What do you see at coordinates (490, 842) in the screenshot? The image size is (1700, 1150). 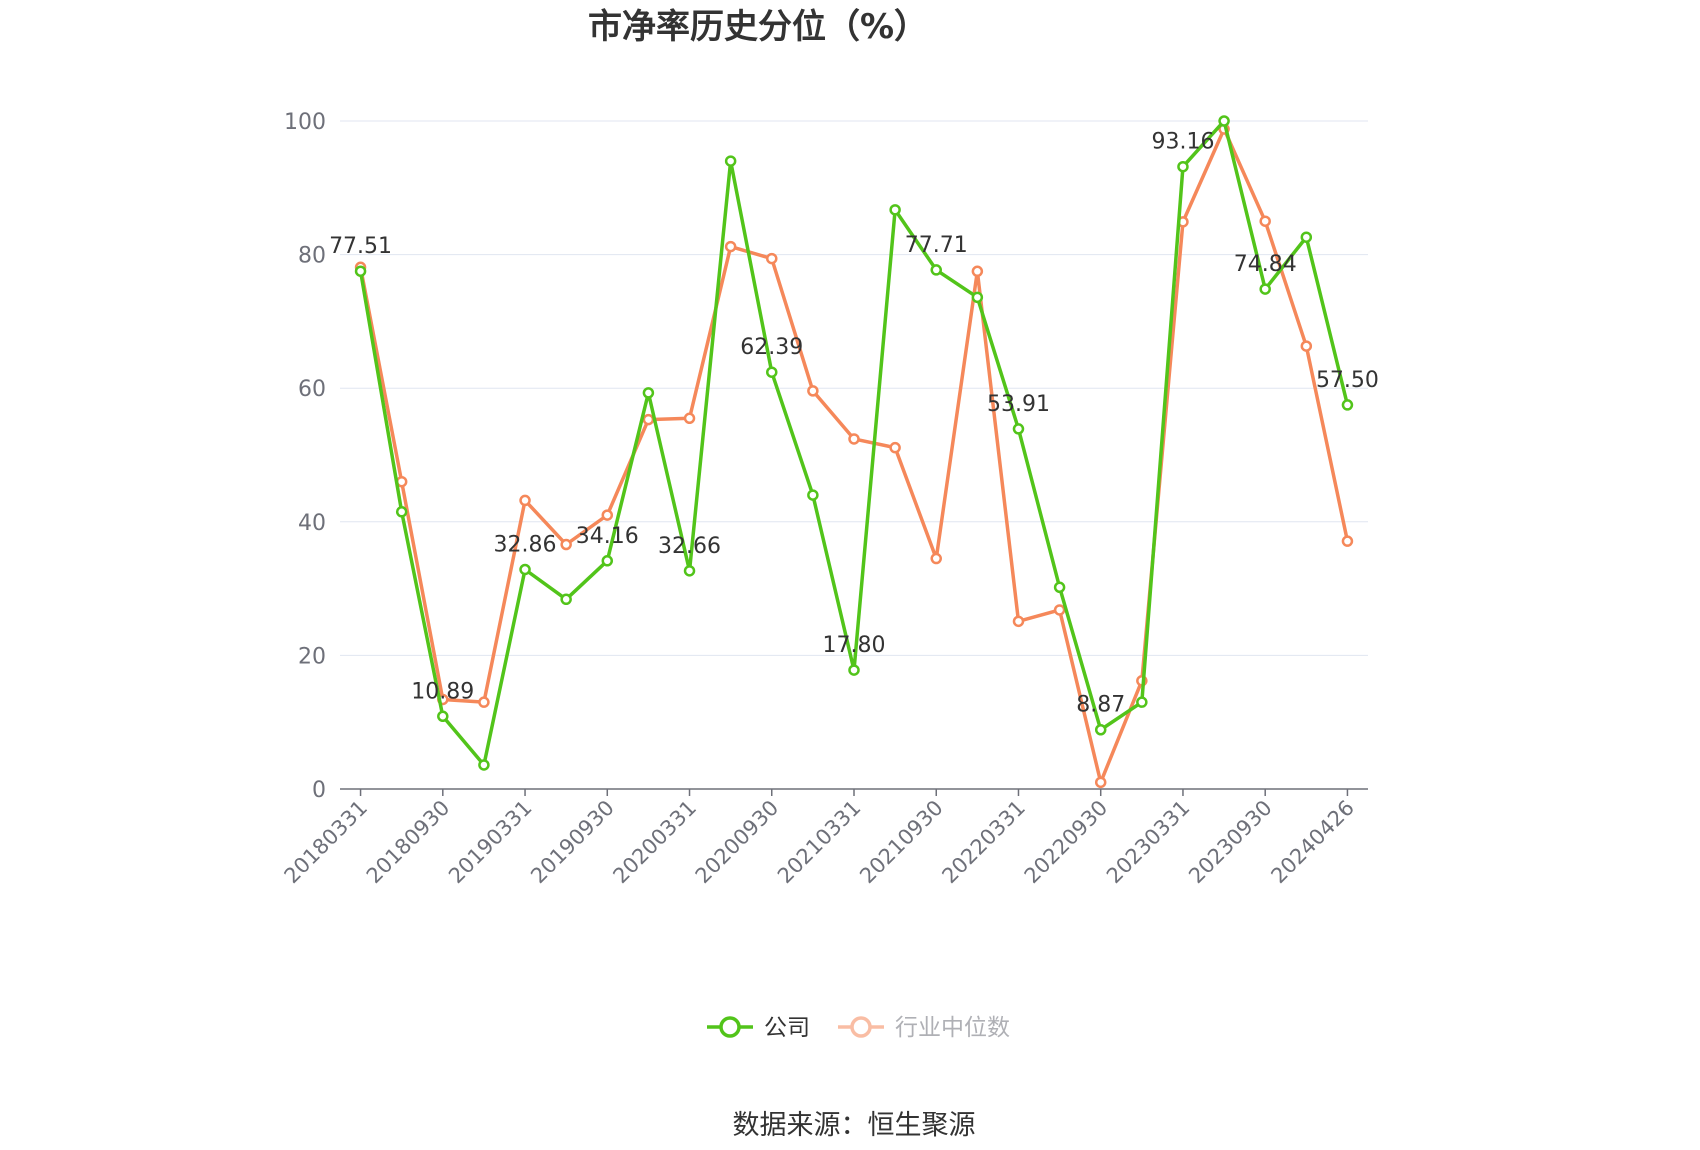 I see `x-tick-label: 20190331` at bounding box center [490, 842].